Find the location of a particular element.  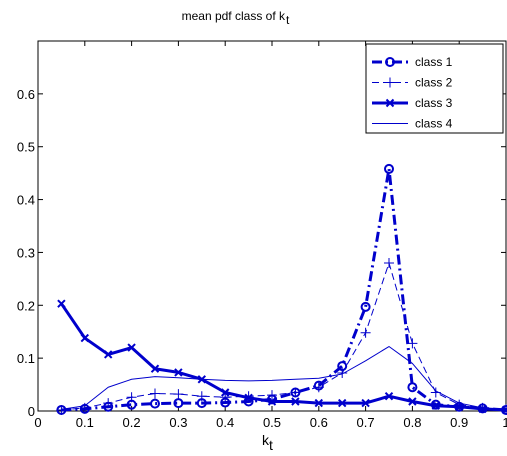

legend: class 1 class 2 class 3 class 4 is located at coordinates (434, 88).